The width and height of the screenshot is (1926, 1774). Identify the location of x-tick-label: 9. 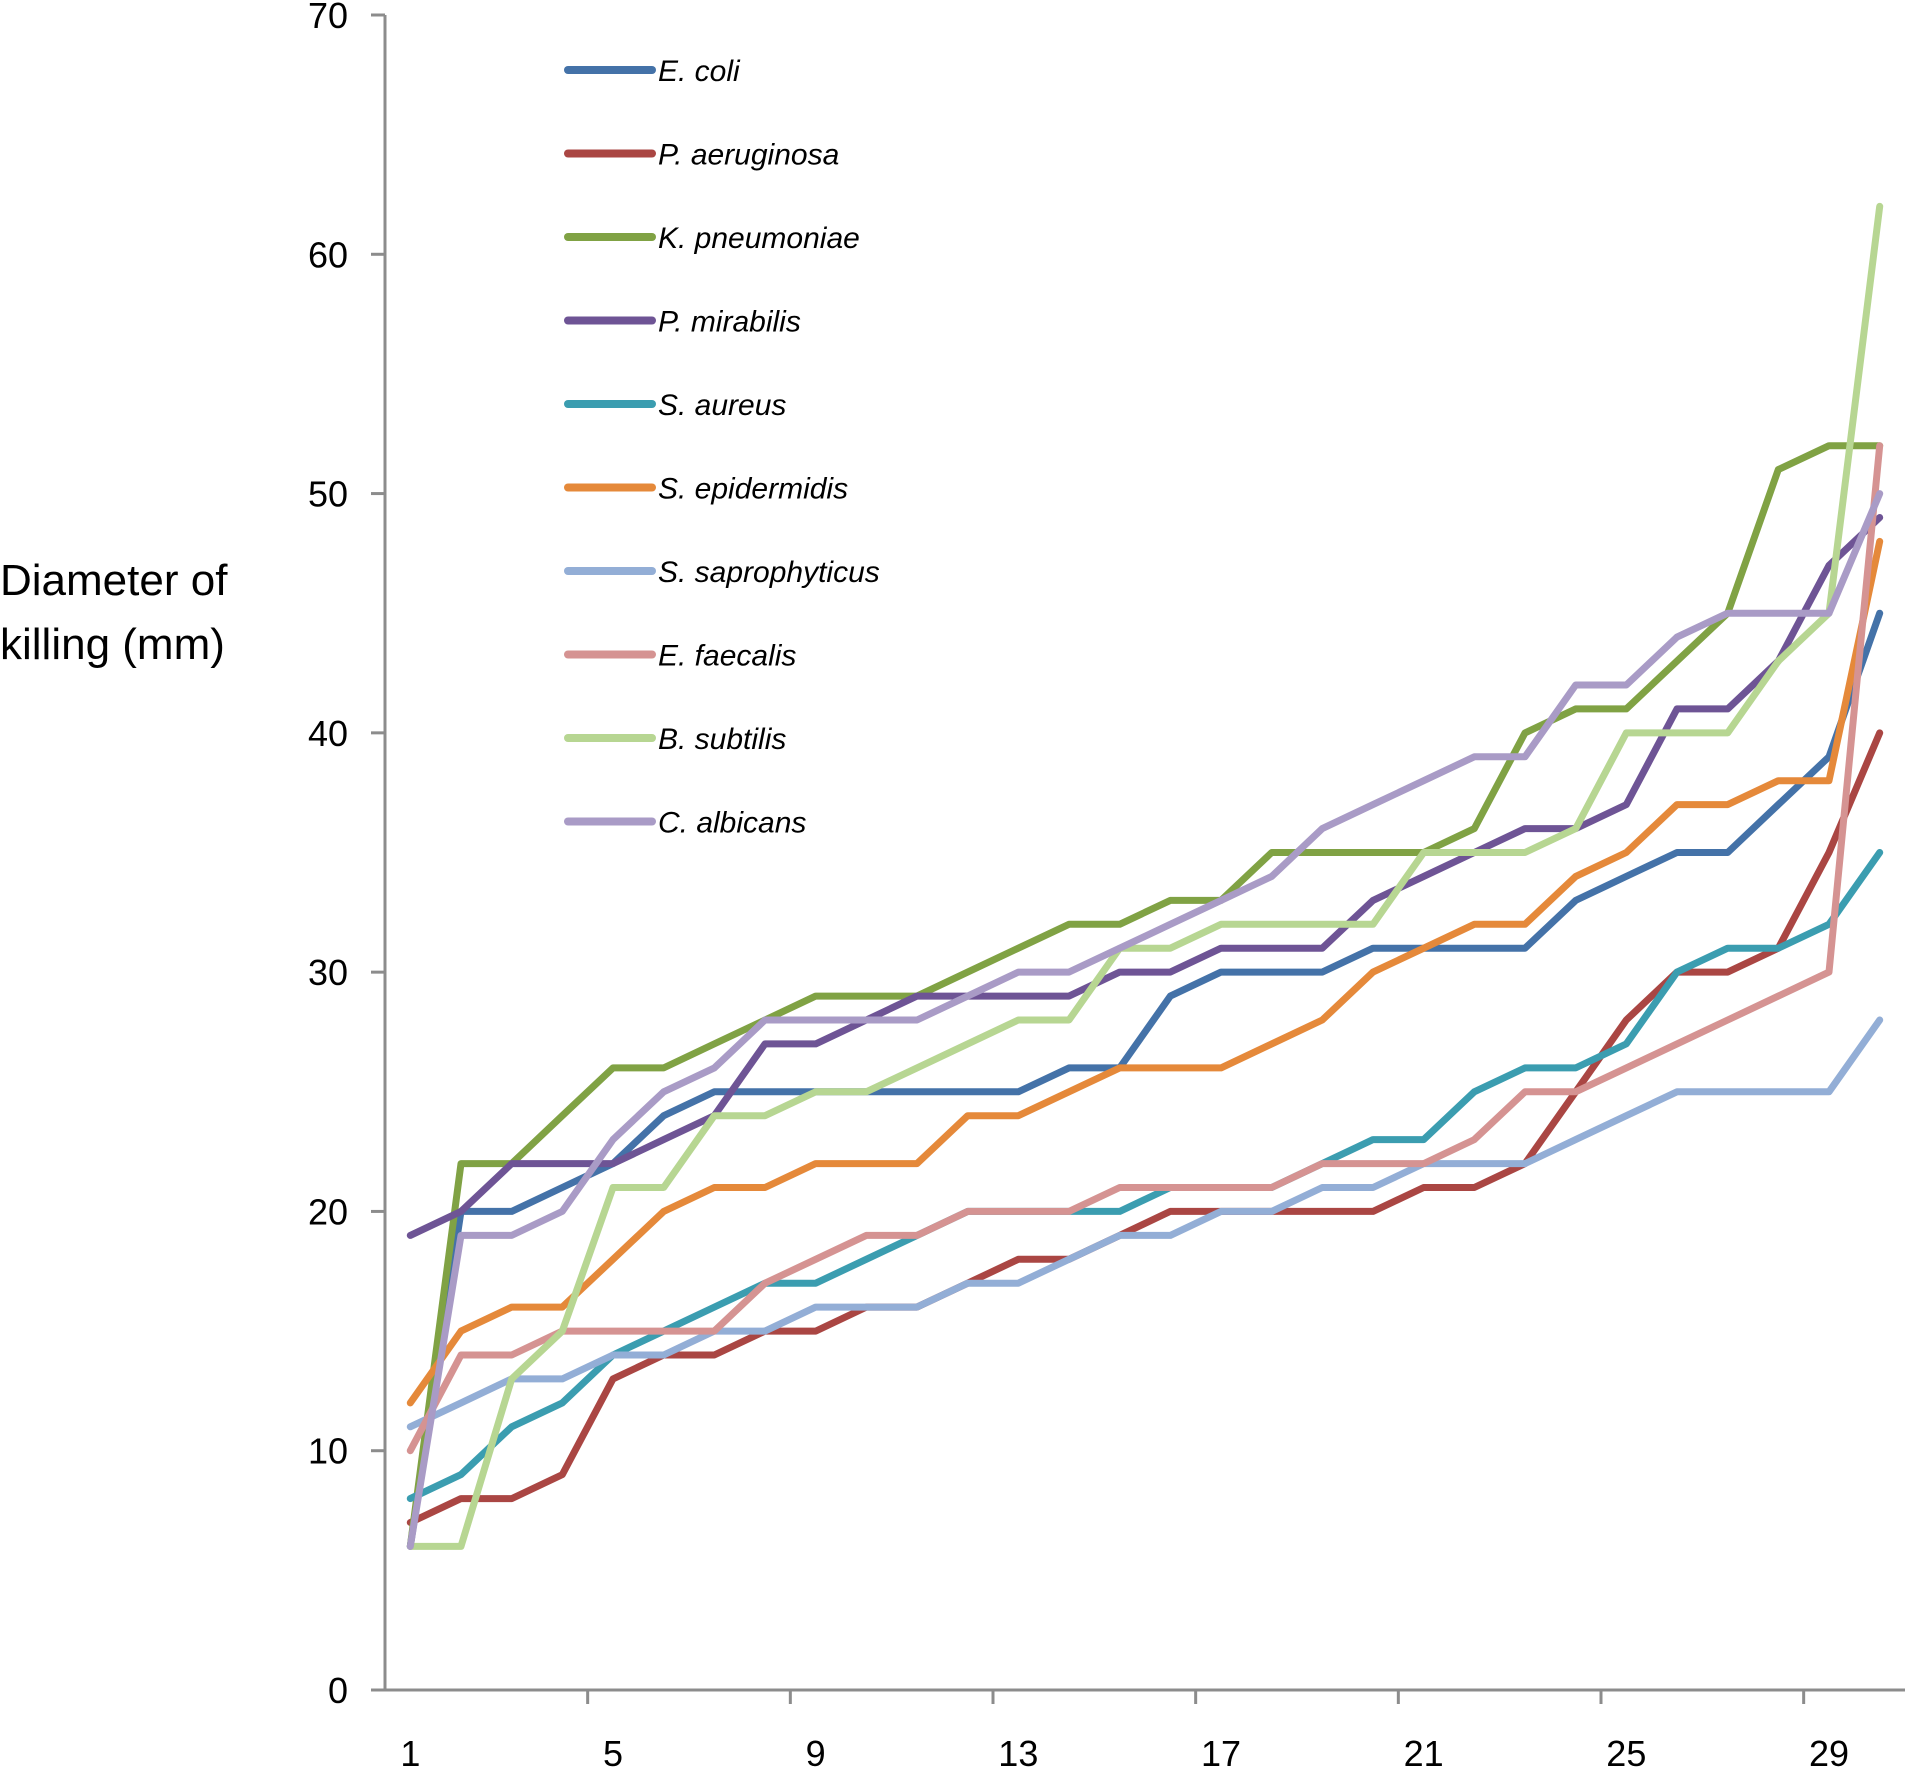
(816, 1753).